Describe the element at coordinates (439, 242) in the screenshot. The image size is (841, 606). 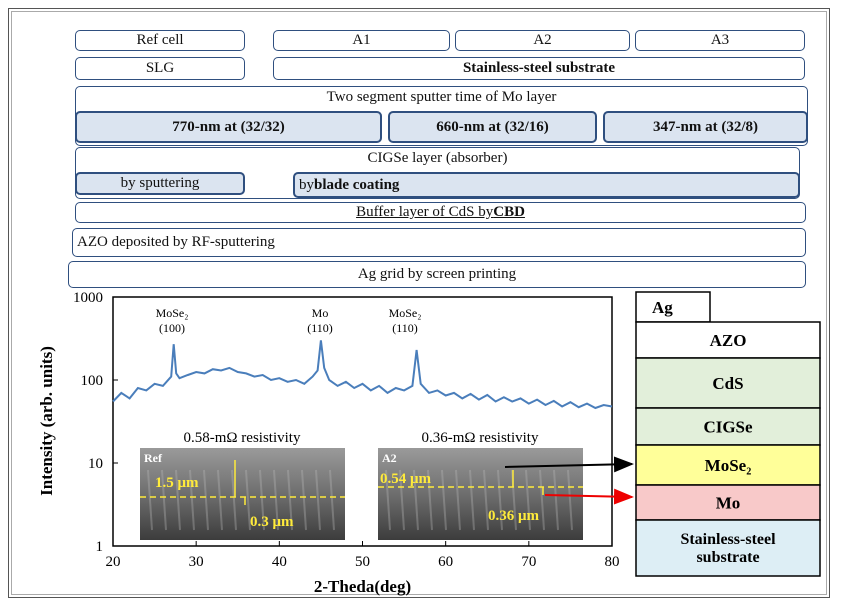
I see `box: AZO deposited by RF-sputtering` at that location.